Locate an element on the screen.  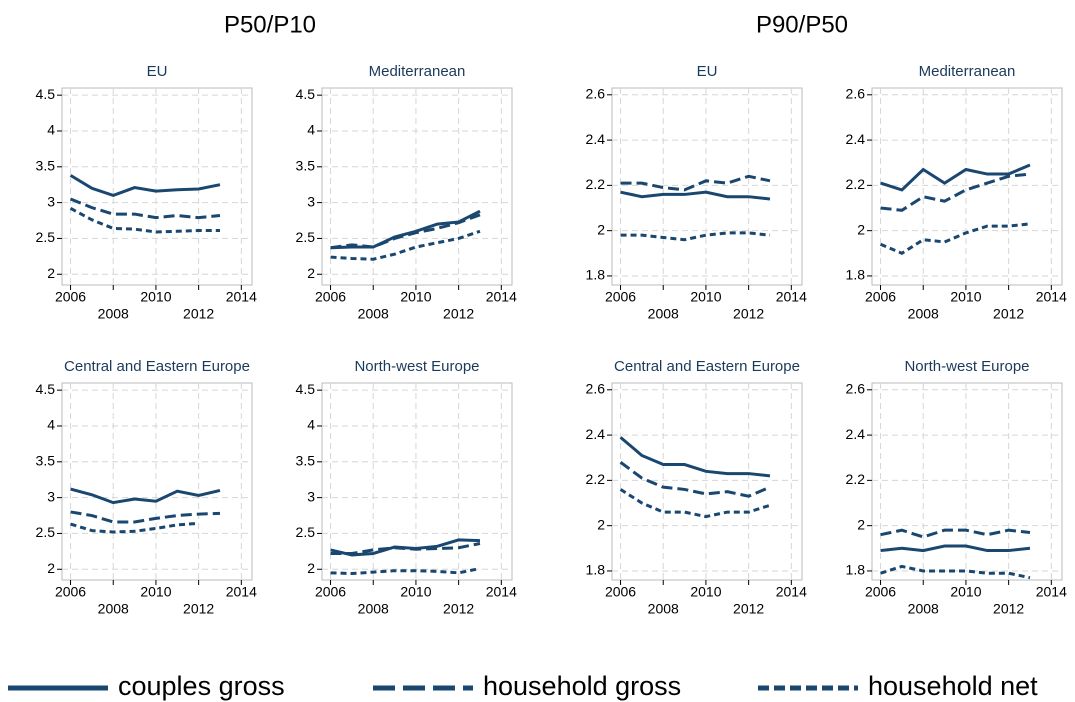
legend-label: household gross is located at coordinates (582, 686).